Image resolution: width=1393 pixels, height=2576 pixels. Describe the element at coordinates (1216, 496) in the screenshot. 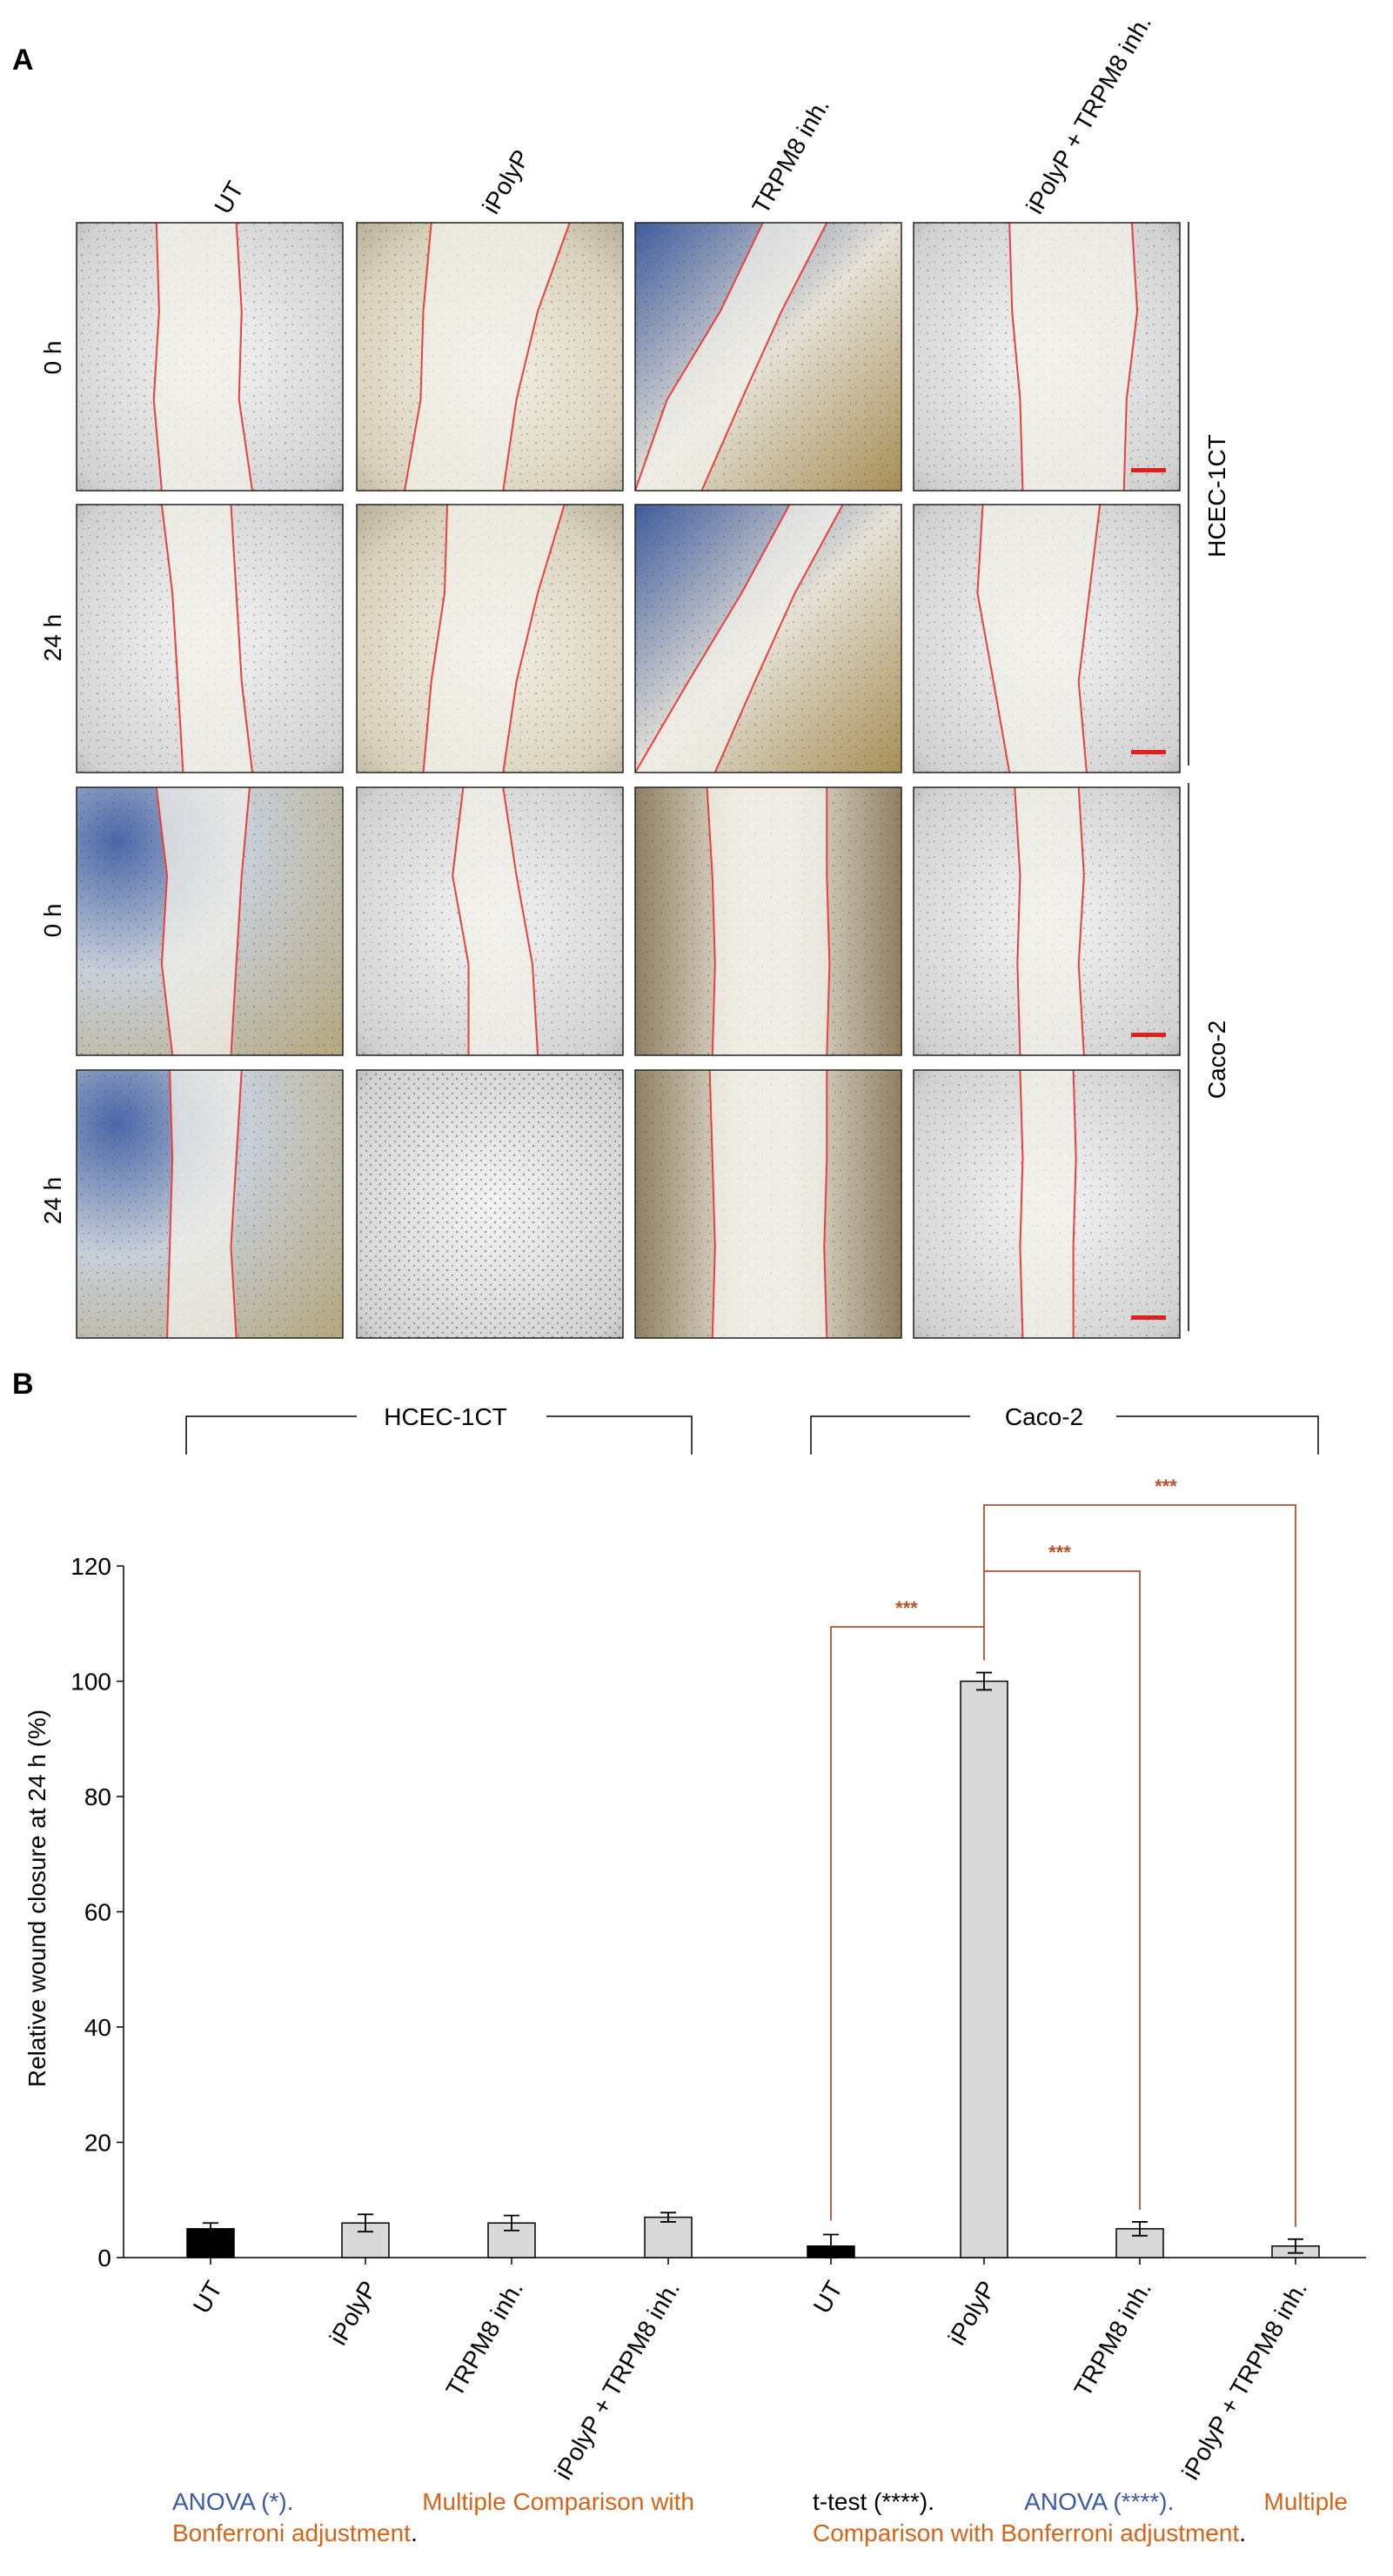

I see `cell-line-label-hcec: HCEC-1CT` at that location.